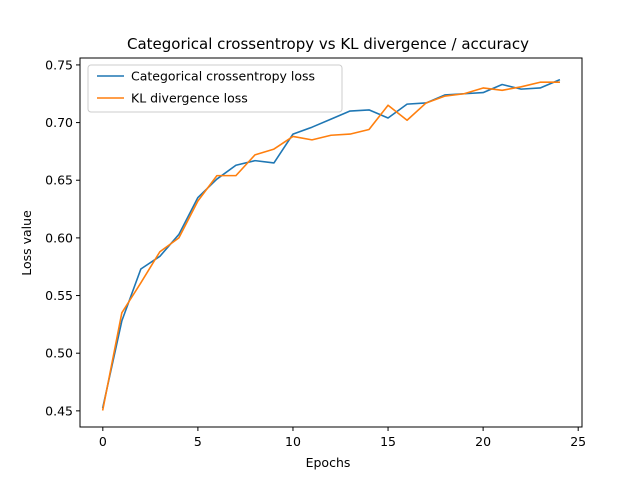  Describe the element at coordinates (59, 353) in the screenshot. I see `y-tick-label: 0.50` at that location.